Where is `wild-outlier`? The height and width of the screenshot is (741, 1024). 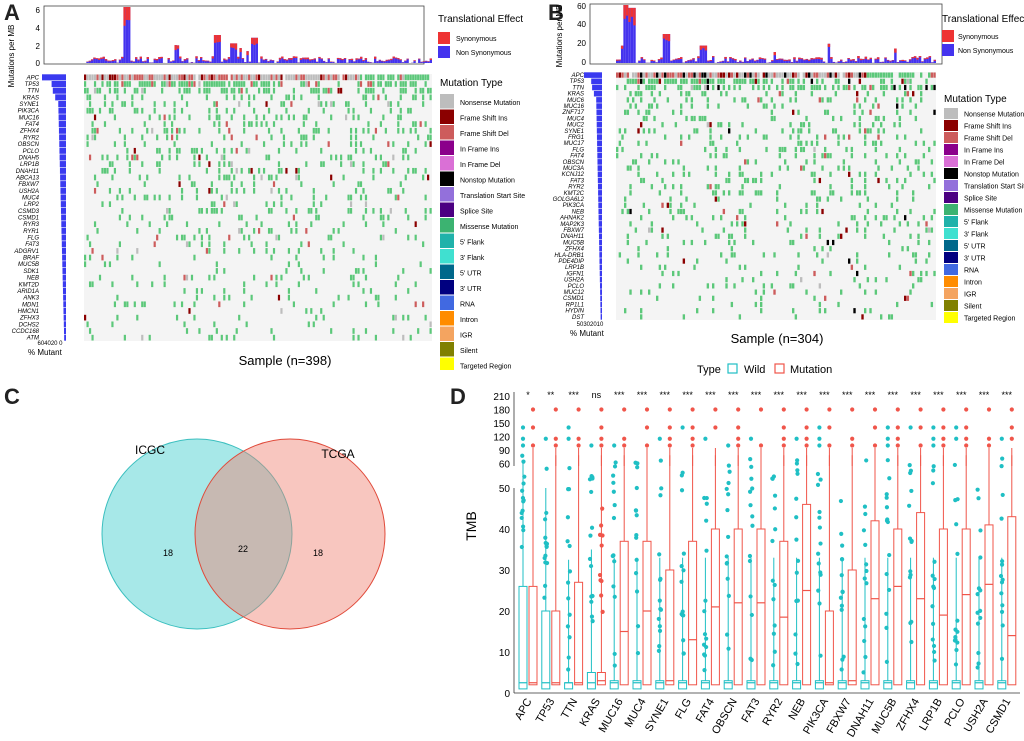 wild-outlier is located at coordinates (614, 445).